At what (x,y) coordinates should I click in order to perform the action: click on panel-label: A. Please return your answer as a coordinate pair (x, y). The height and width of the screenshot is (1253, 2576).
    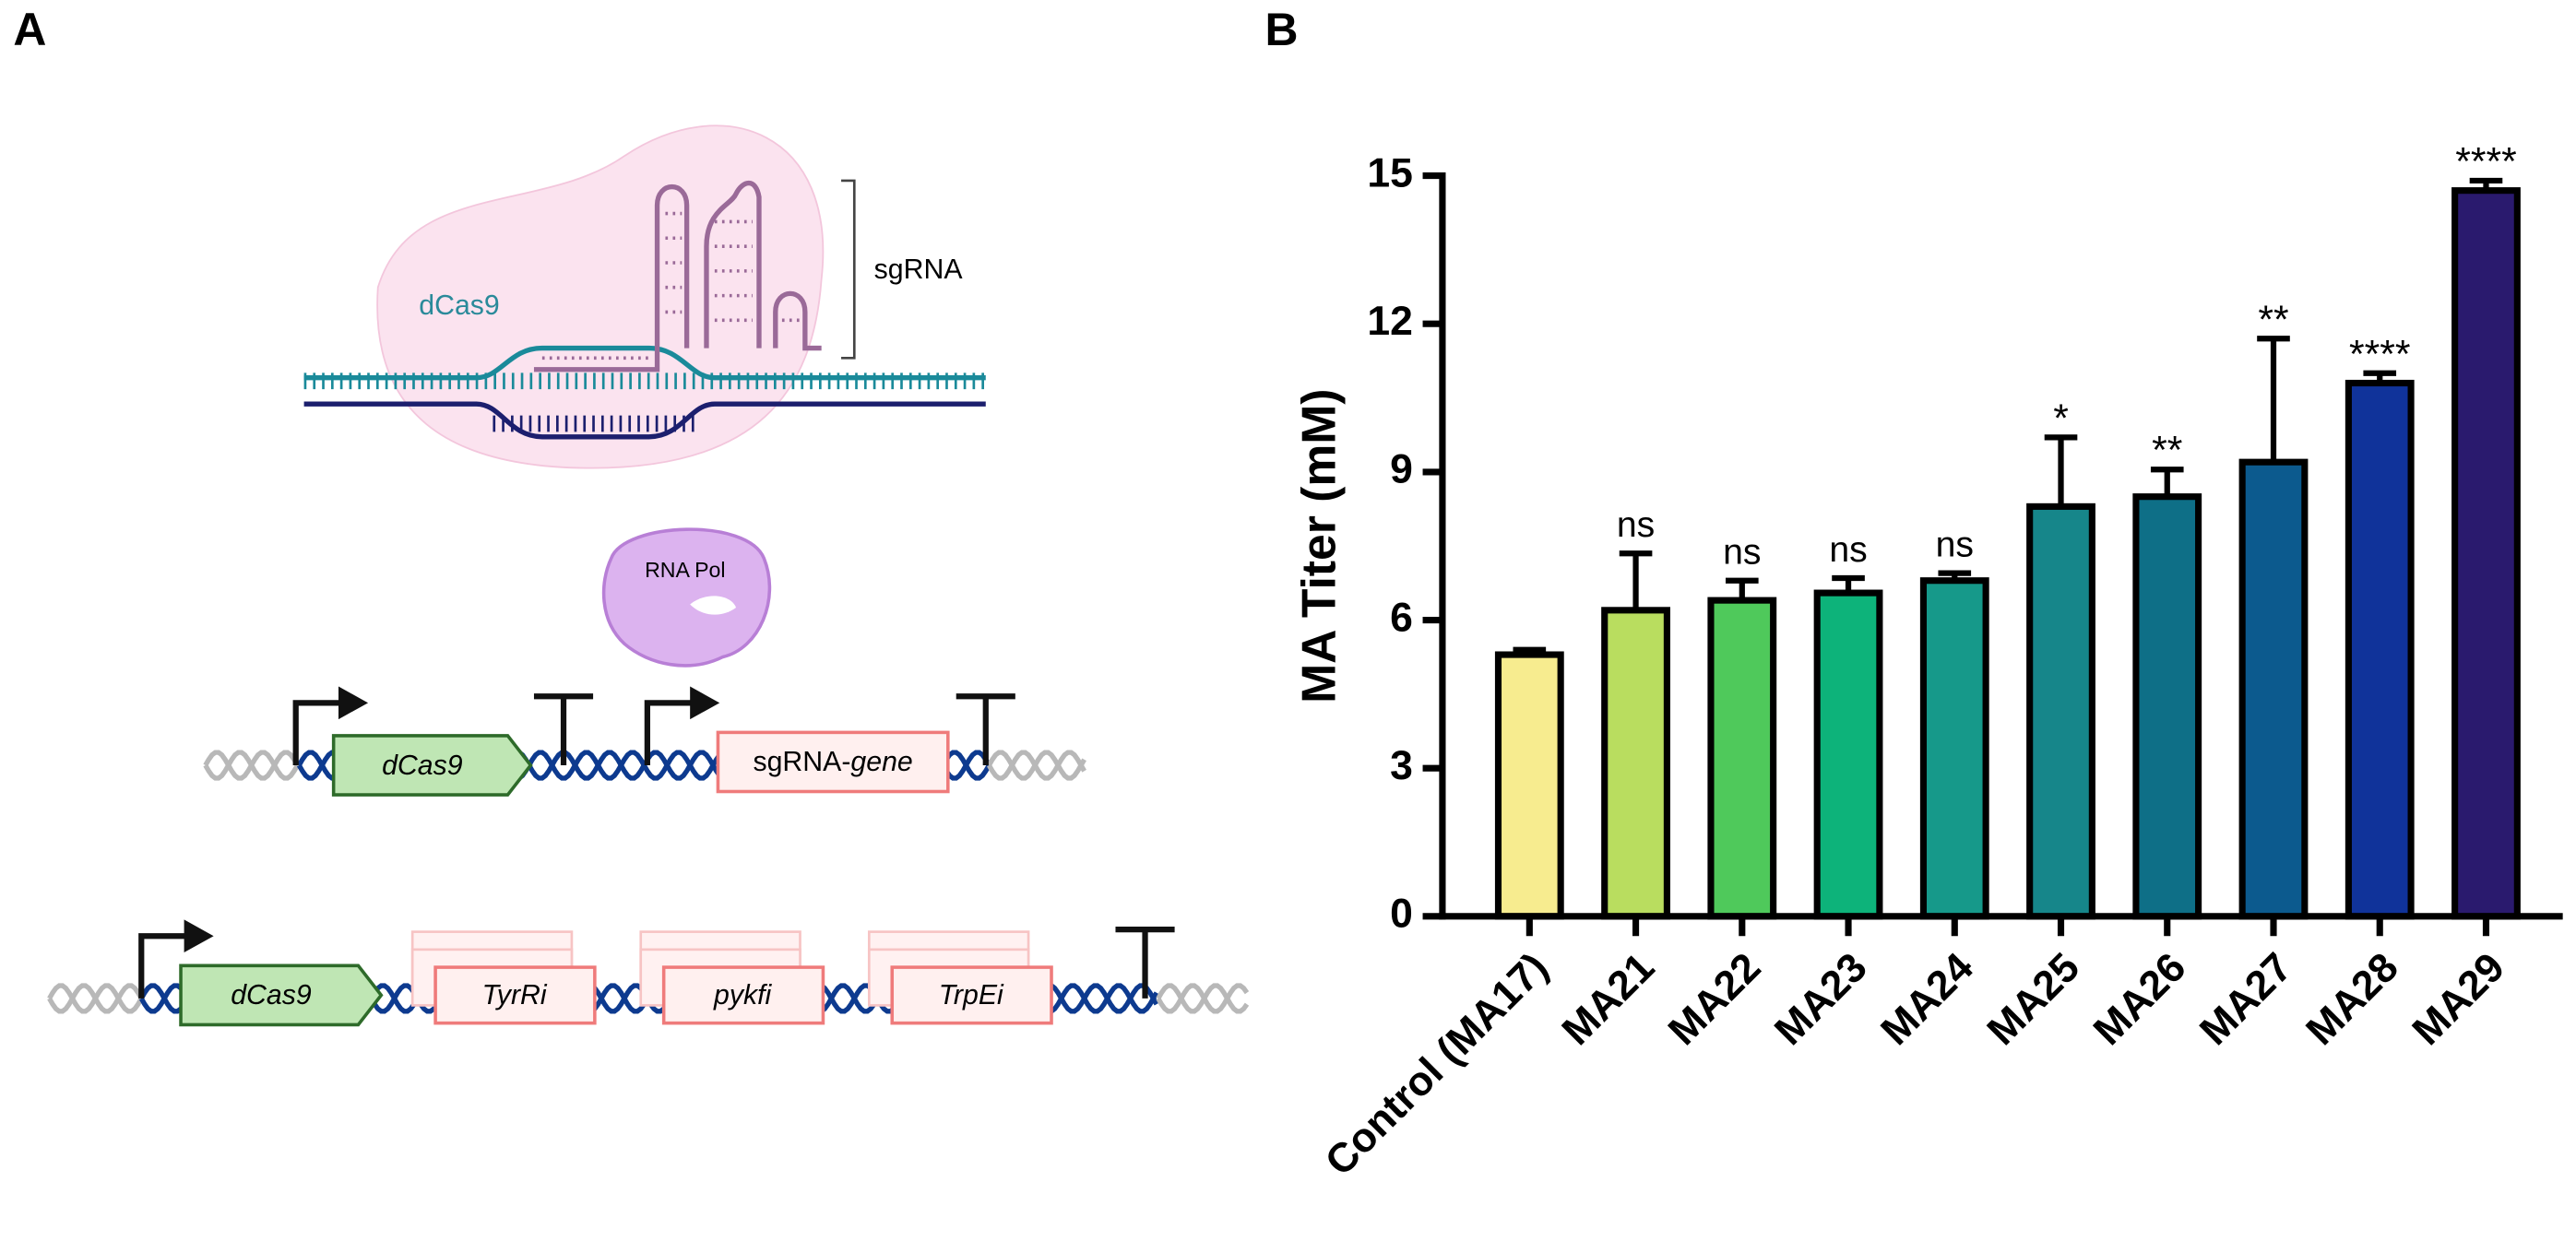
    Looking at the image, I should click on (29, 30).